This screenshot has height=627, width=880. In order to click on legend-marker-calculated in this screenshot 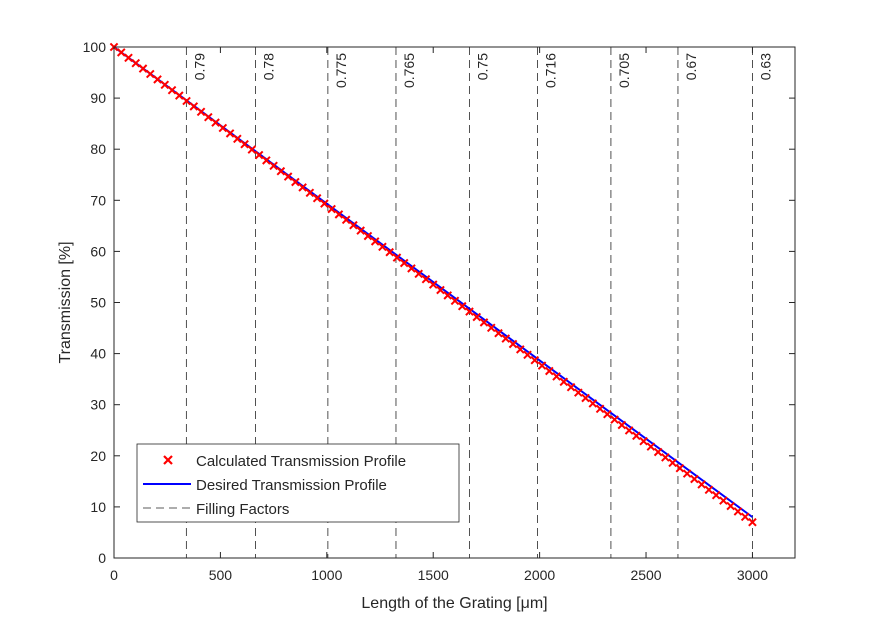, I will do `click(168, 460)`.